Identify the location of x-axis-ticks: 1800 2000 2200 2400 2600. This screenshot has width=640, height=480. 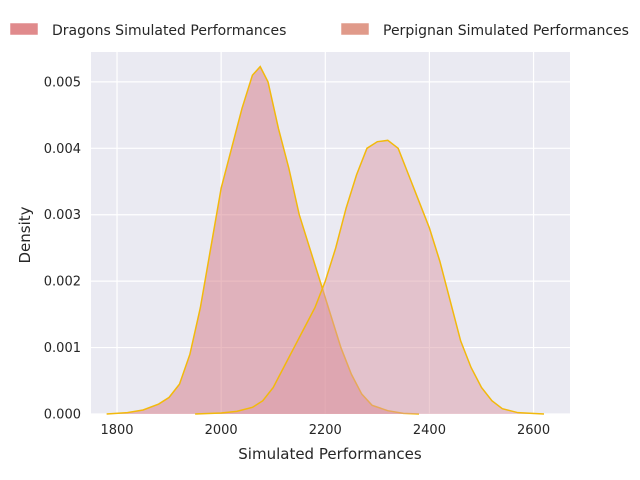
(325, 430).